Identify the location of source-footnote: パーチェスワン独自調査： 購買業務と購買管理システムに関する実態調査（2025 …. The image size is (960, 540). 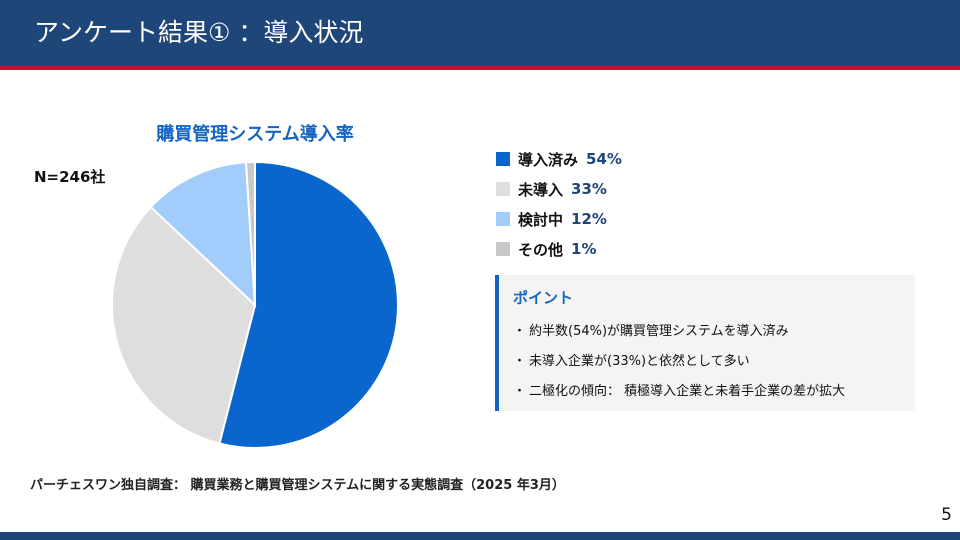
(297, 485).